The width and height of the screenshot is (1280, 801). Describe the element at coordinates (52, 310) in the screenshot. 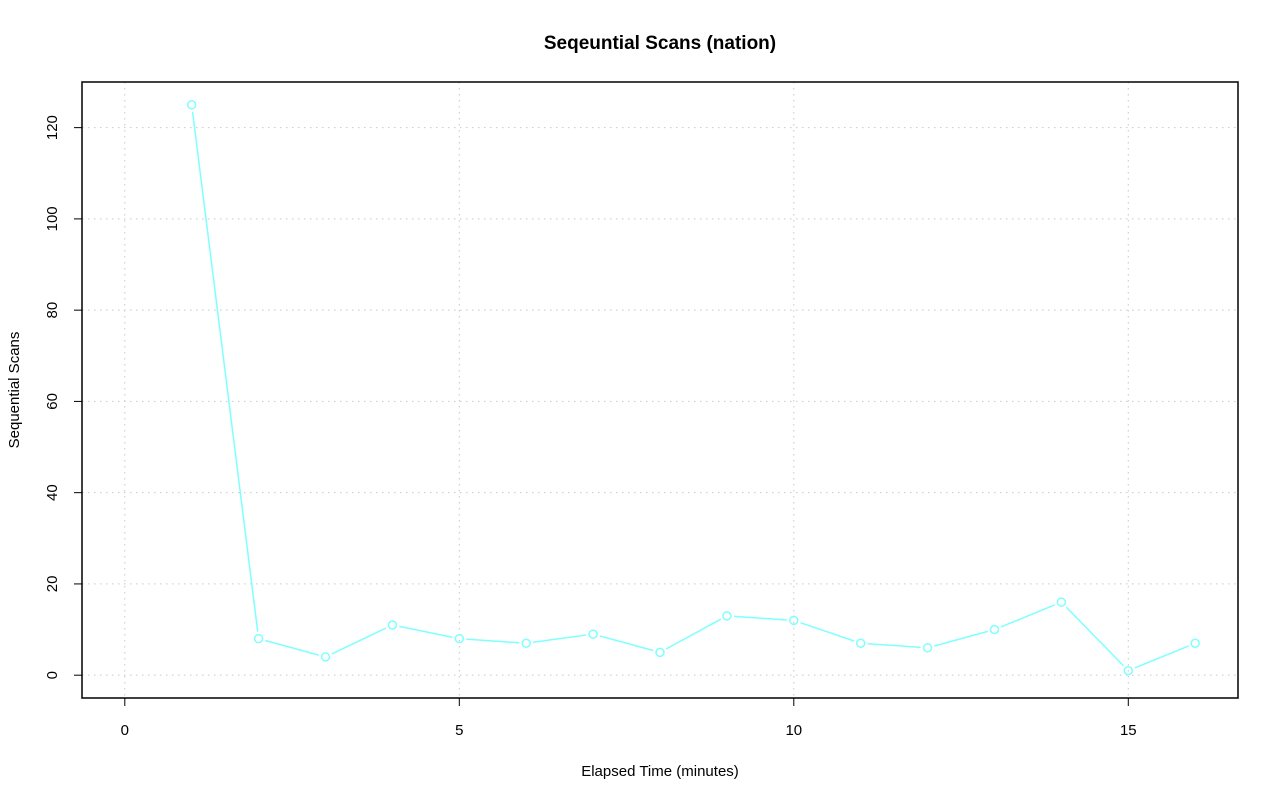

I see `y-tick-label: 80` at that location.